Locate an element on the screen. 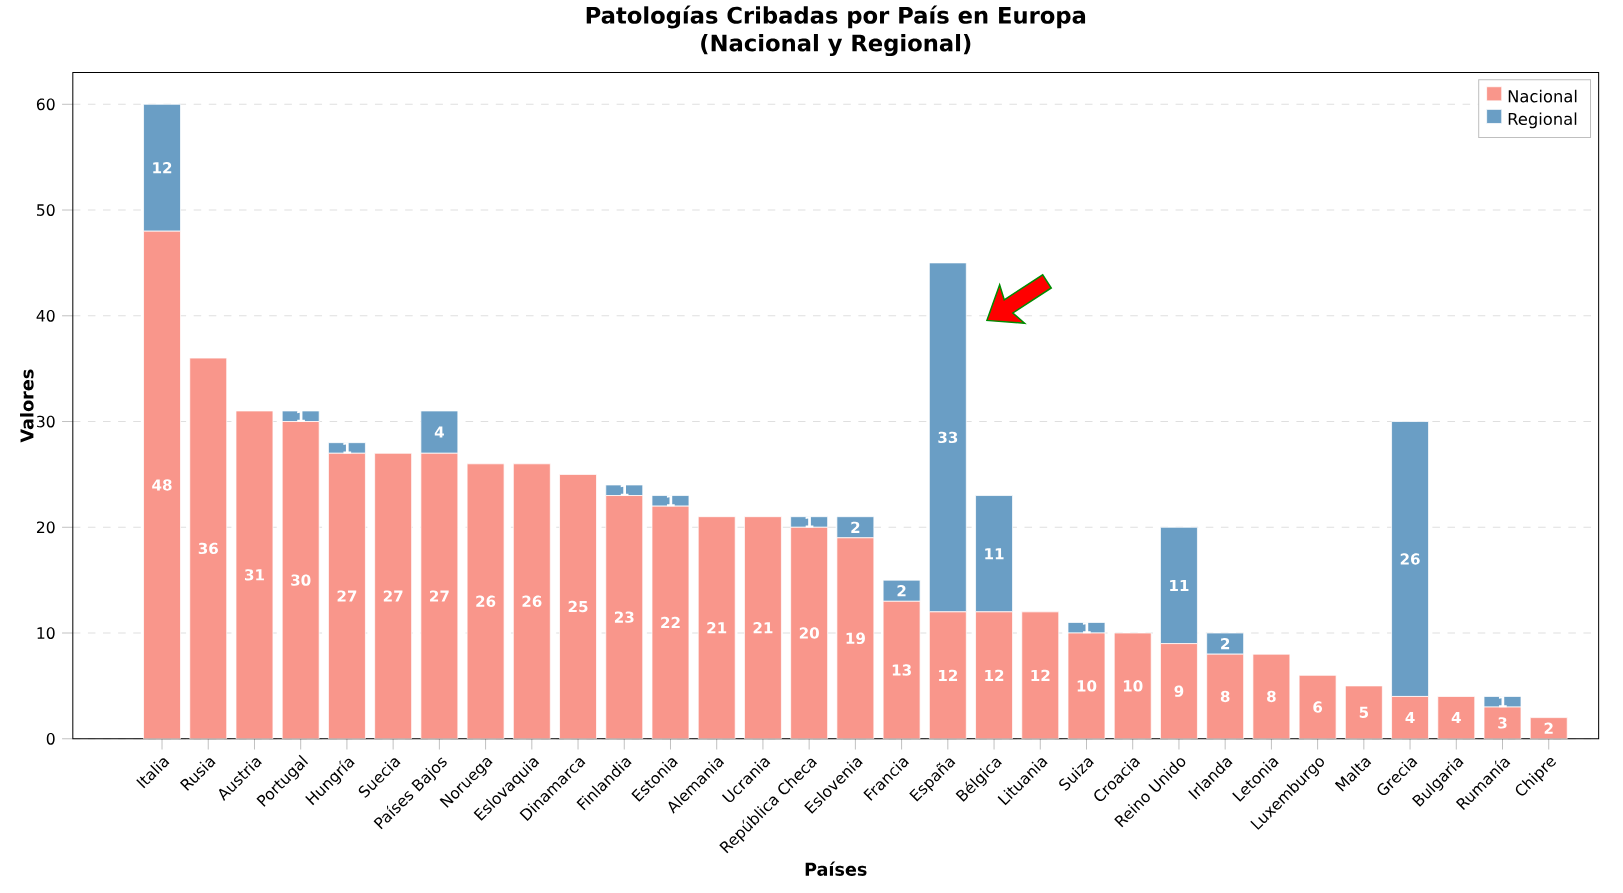 The image size is (1623, 893). data-label: 31 is located at coordinates (254, 575).